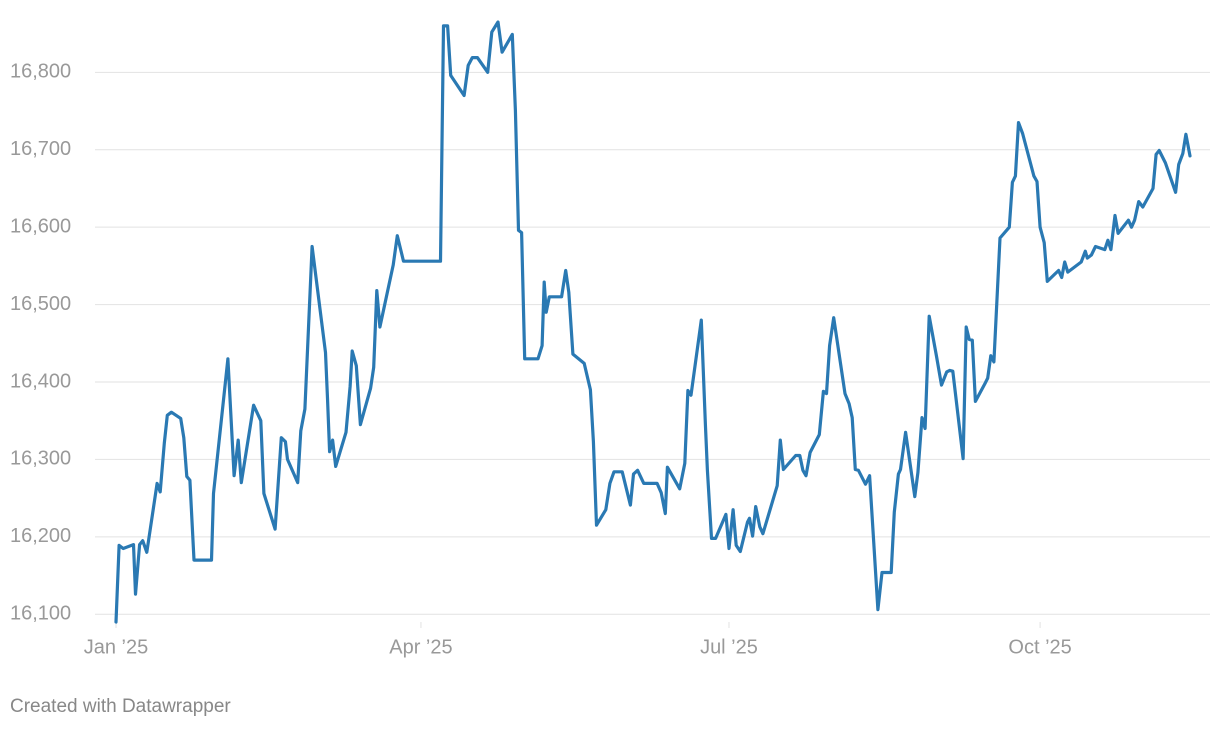 This screenshot has width=1220, height=730. Describe the element at coordinates (40, 614) in the screenshot. I see `y-tick-label: 16,100` at that location.